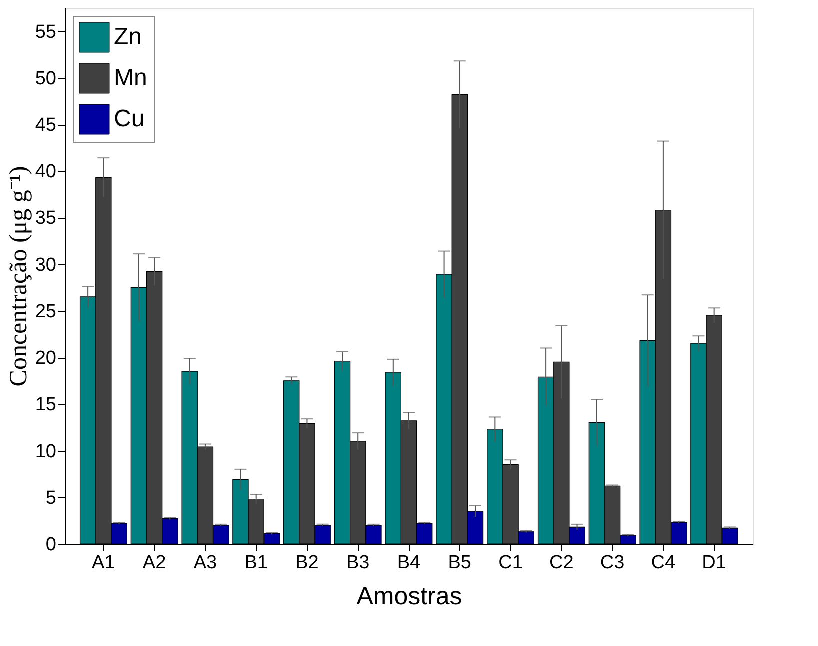 This screenshot has height=646, width=818. Describe the element at coordinates (714, 563) in the screenshot. I see `x-tick-label: D1` at that location.